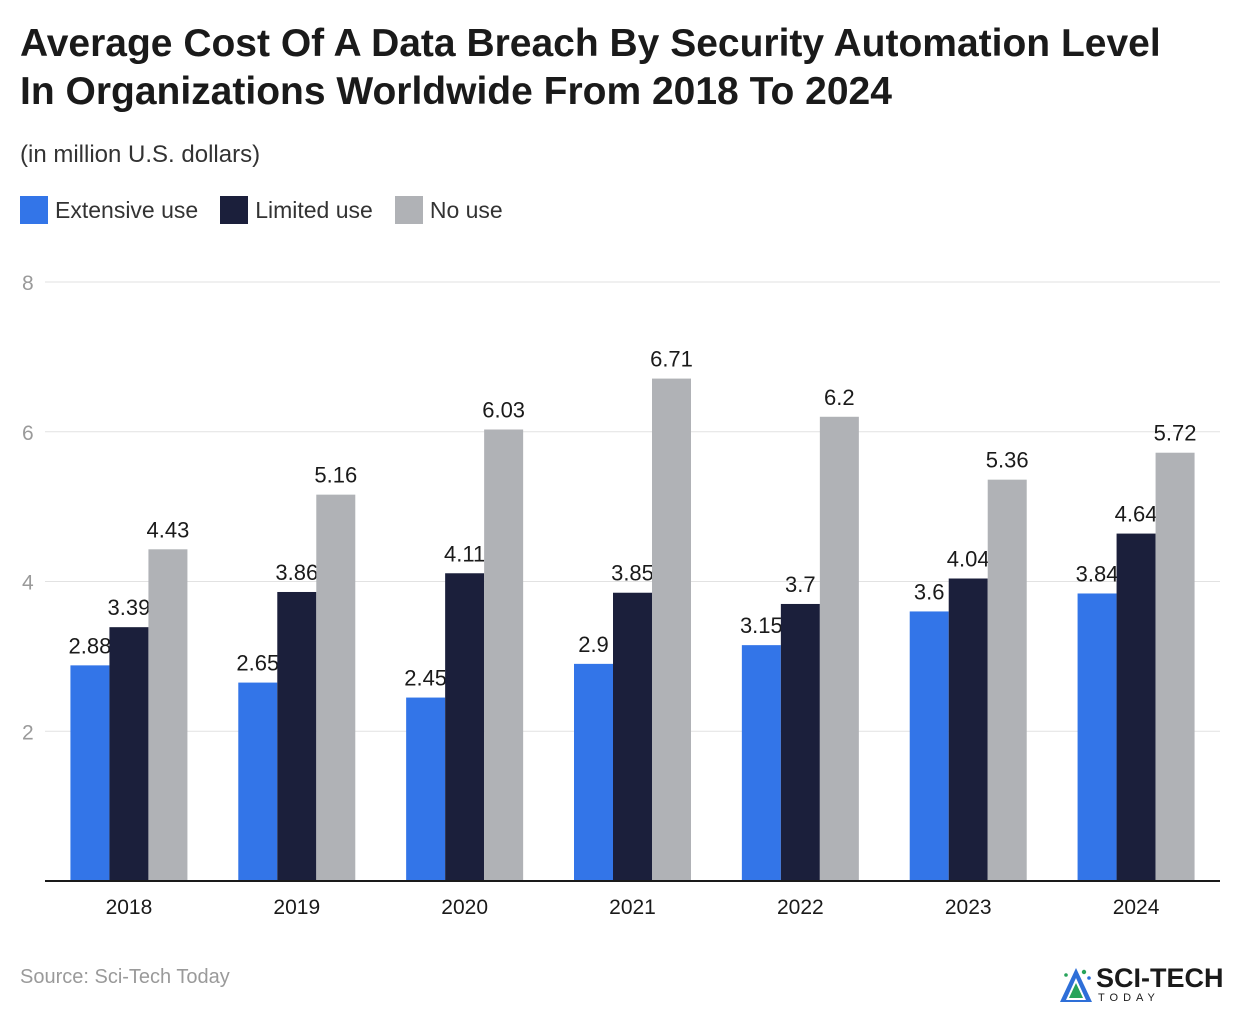 The image size is (1240, 1014). I want to click on logo-mark-icon, so click(1076, 985).